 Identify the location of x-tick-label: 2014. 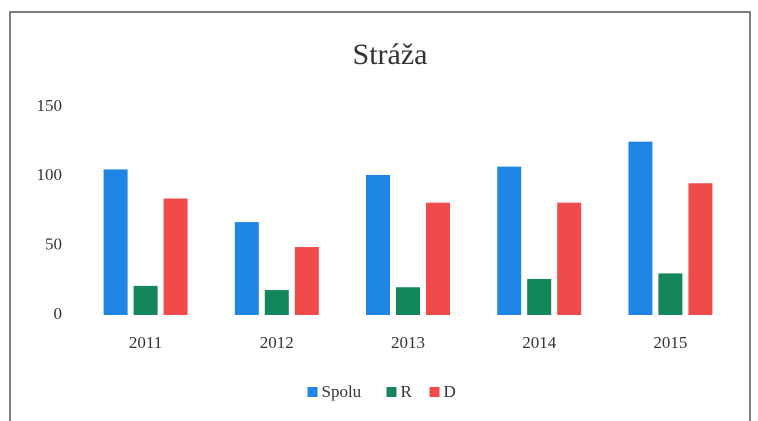
(539, 342).